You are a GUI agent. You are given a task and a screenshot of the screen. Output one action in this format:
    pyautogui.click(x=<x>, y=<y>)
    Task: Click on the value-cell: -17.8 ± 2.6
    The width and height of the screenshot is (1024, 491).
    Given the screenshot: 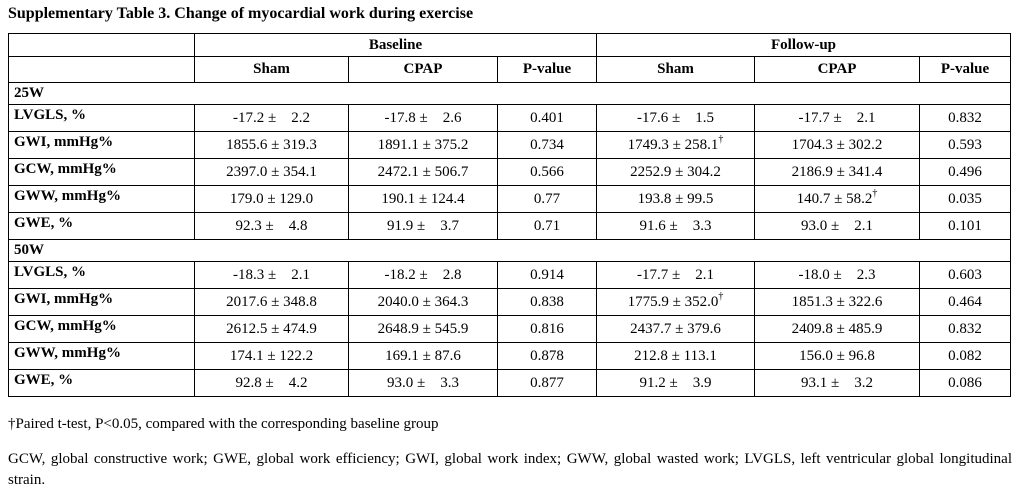 What is the action you would take?
    pyautogui.click(x=423, y=118)
    